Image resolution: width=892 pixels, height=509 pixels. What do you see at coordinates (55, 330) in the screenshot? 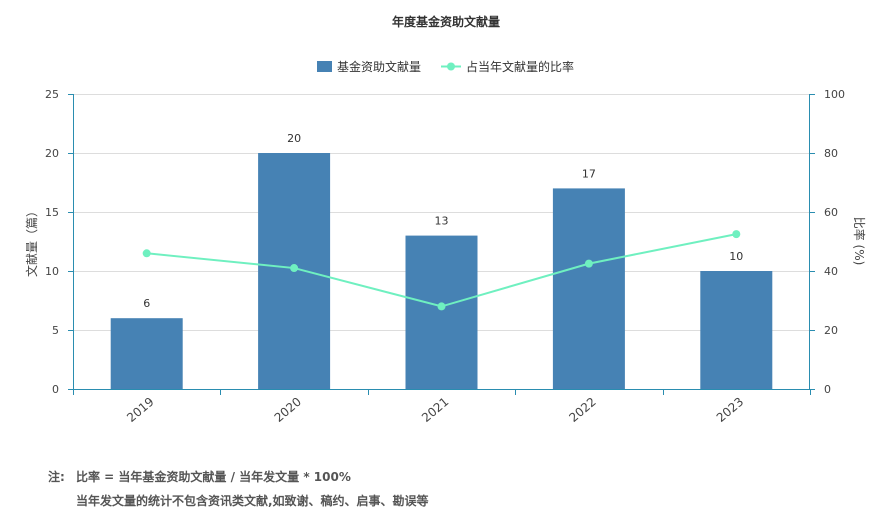
I see `y-tick-label-left: 5` at bounding box center [55, 330].